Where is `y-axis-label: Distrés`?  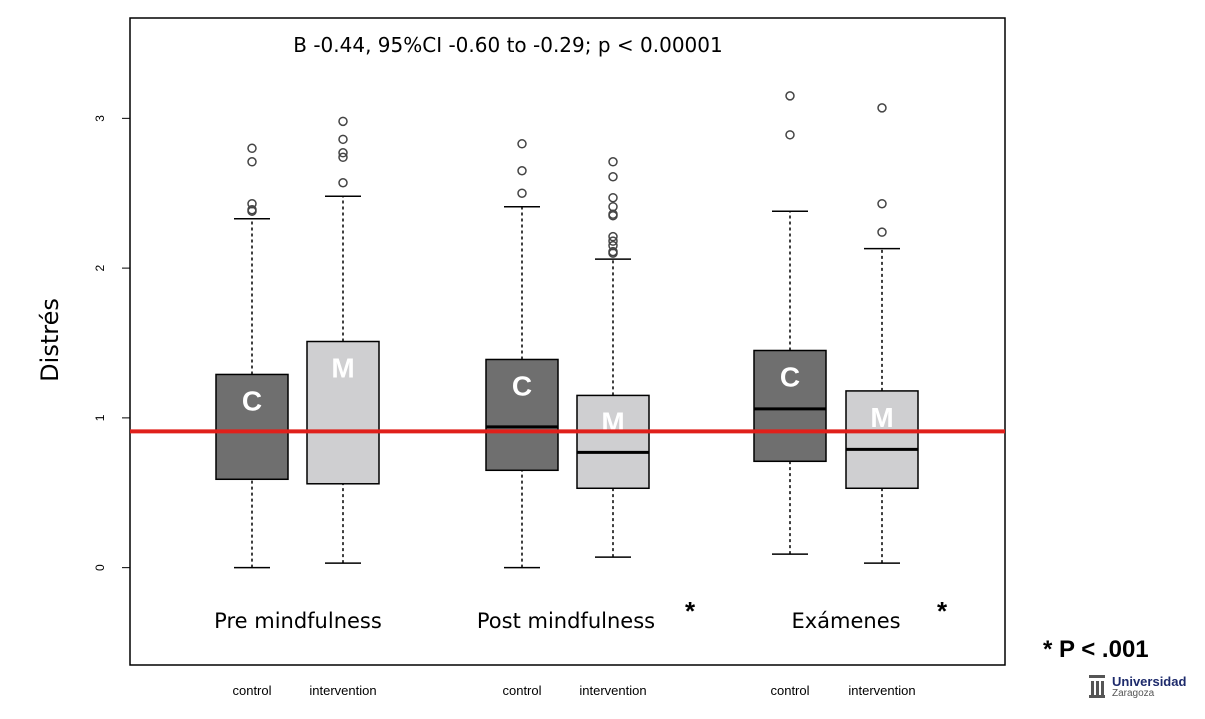 y-axis-label: Distrés is located at coordinates (50, 340).